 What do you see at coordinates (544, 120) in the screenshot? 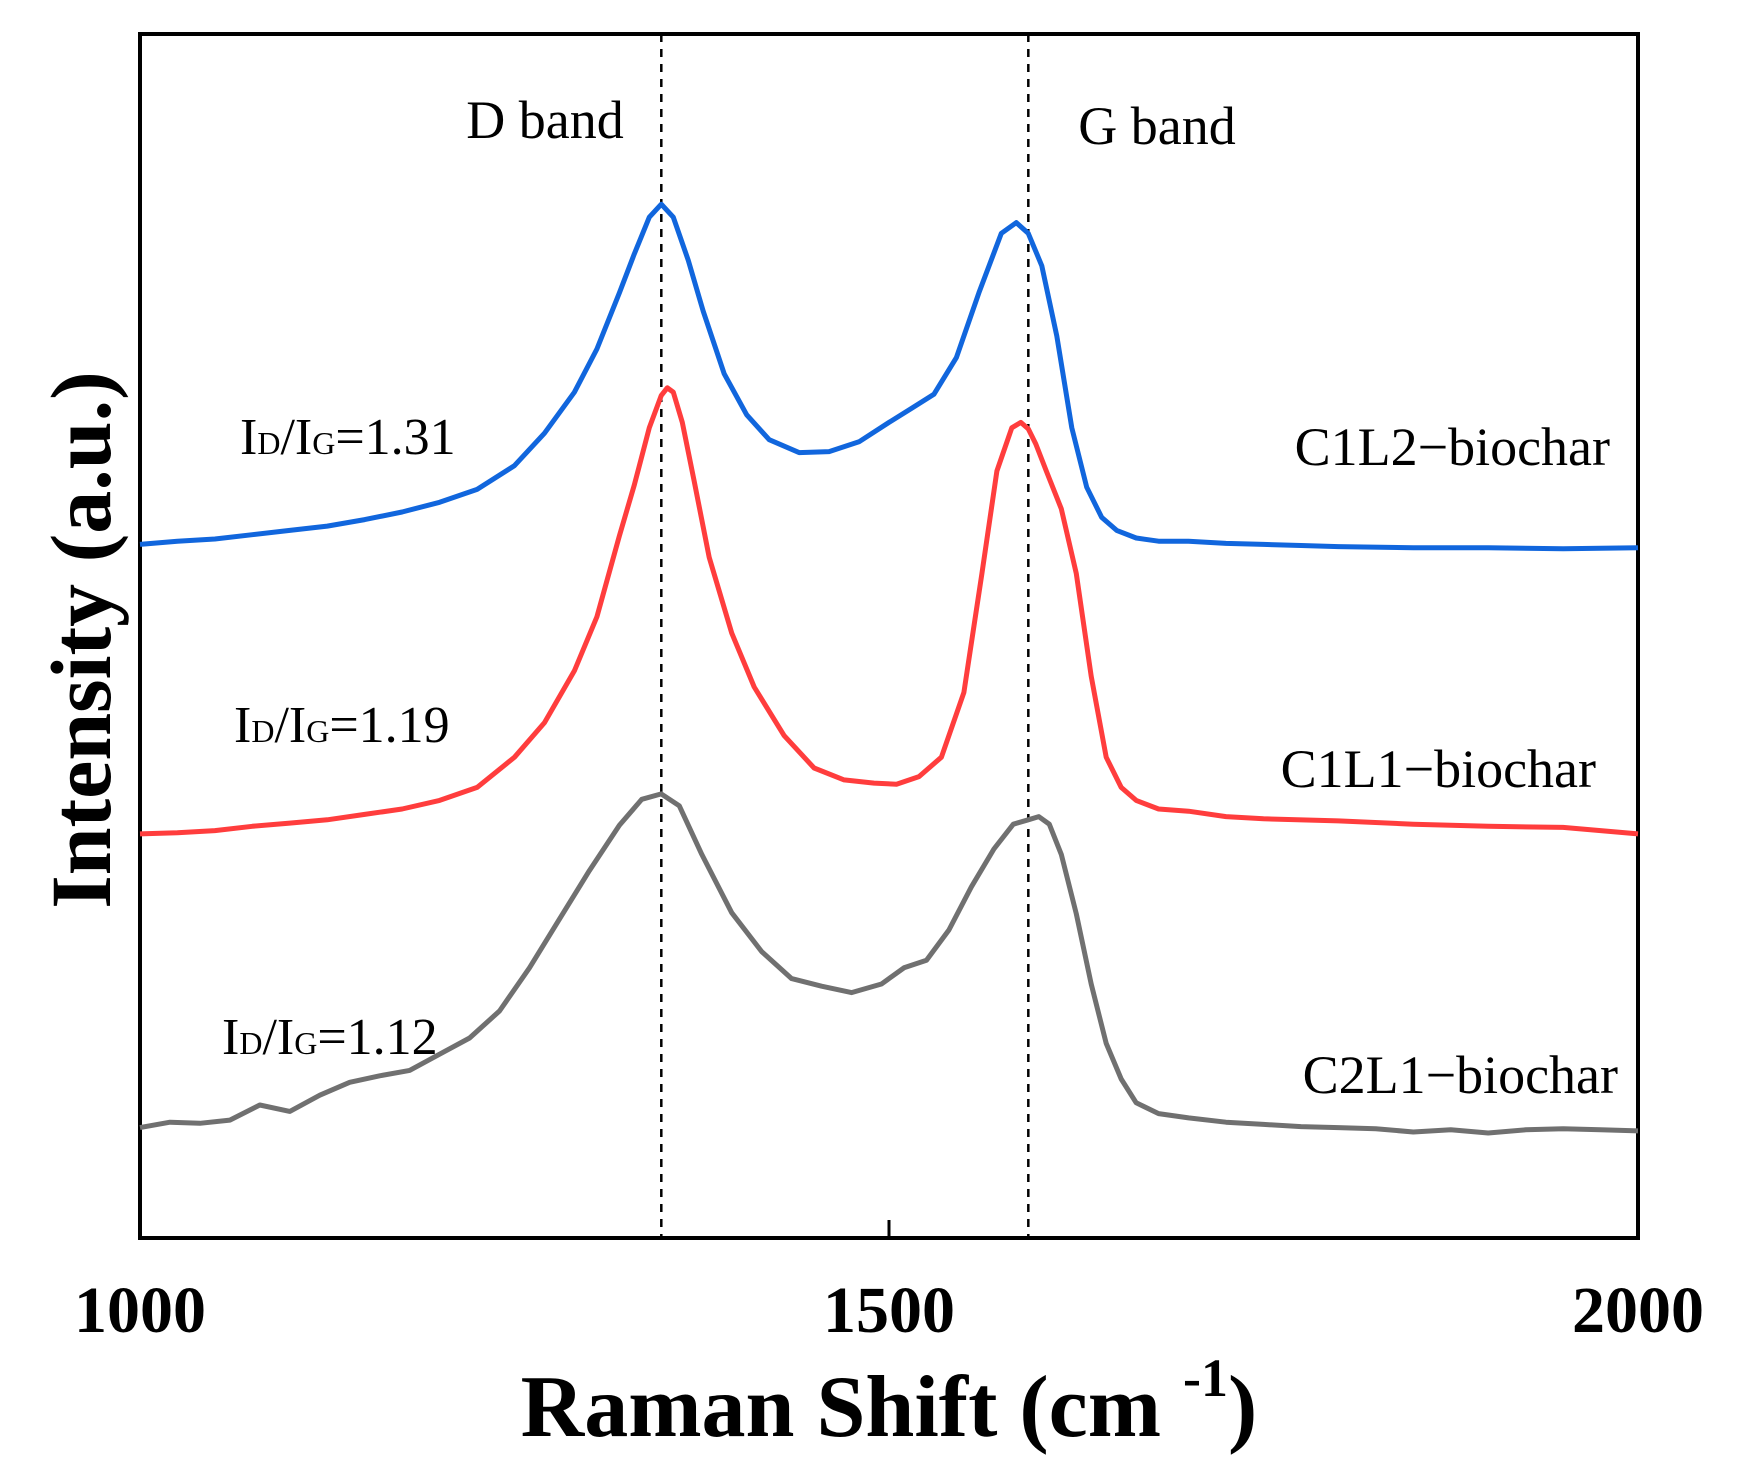
I see `d-band-label: D band` at bounding box center [544, 120].